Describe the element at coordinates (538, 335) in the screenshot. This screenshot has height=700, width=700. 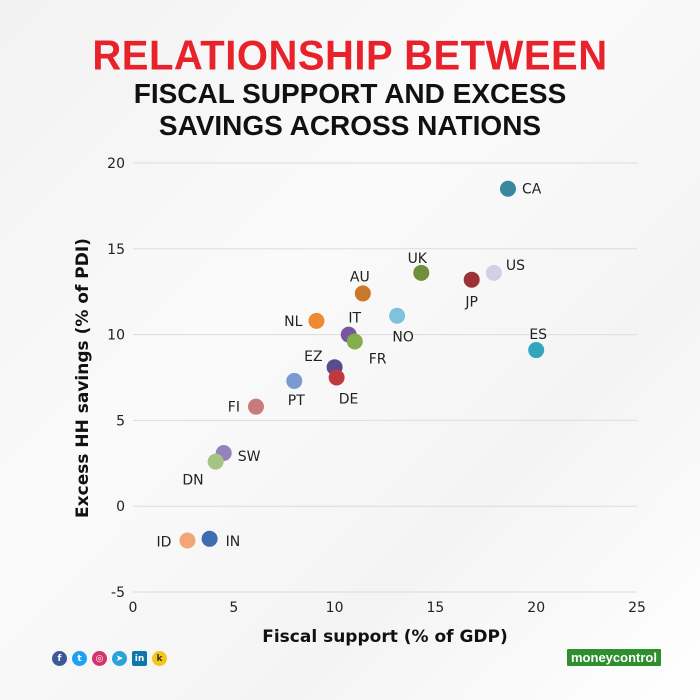
I see `point-label-es: ES` at that location.